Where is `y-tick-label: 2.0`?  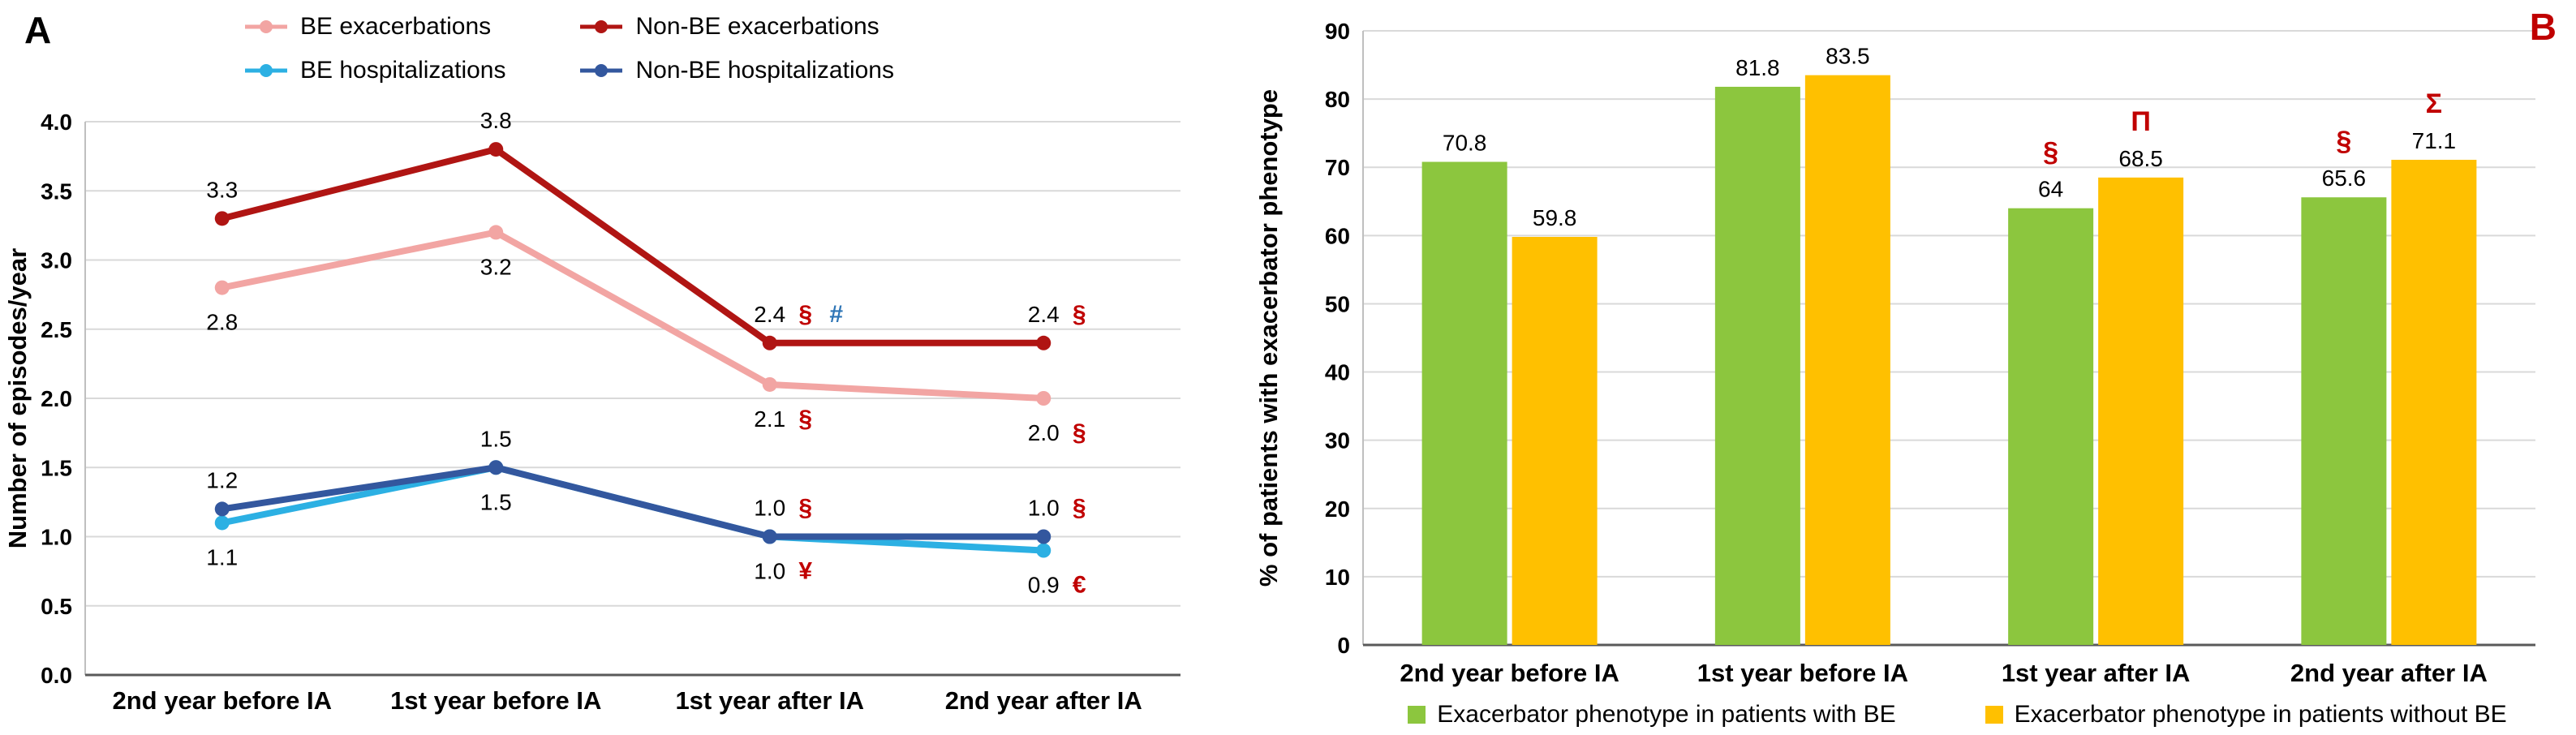 y-tick-label: 2.0 is located at coordinates (56, 398).